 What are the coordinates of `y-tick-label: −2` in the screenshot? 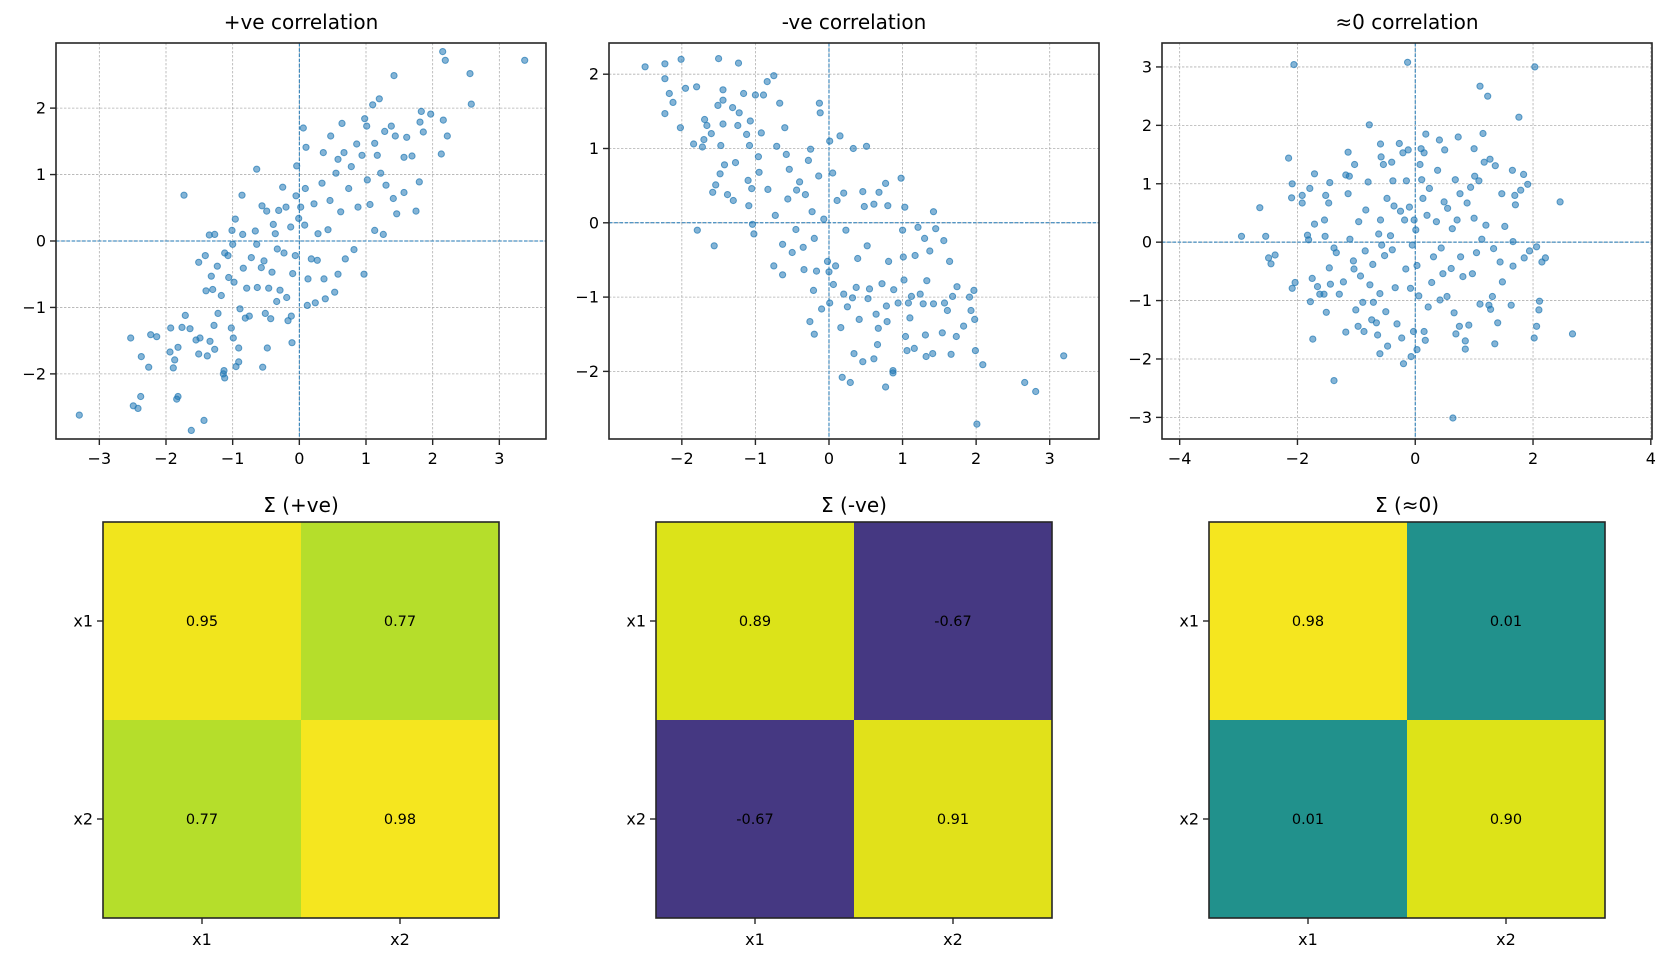 It's located at (1140, 358).